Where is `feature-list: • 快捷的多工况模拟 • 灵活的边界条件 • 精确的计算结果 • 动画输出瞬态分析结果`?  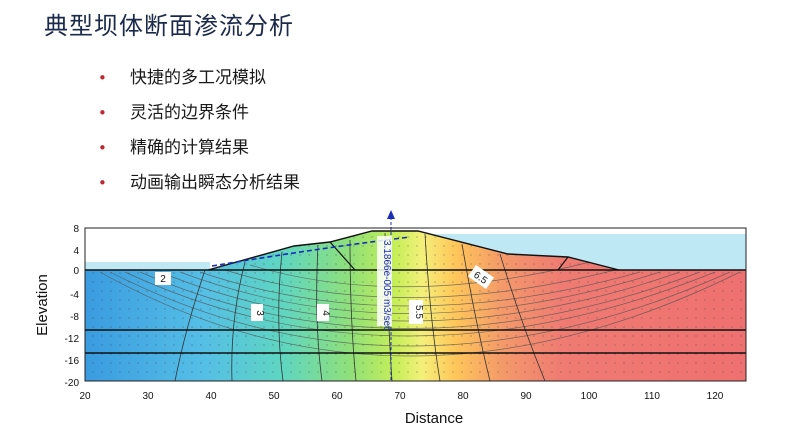
feature-list: • 快捷的多工况模拟 • 灵活的边界条件 • 精确的计算结果 • 动画输出瞬态分析结果 is located at coordinates (199, 136).